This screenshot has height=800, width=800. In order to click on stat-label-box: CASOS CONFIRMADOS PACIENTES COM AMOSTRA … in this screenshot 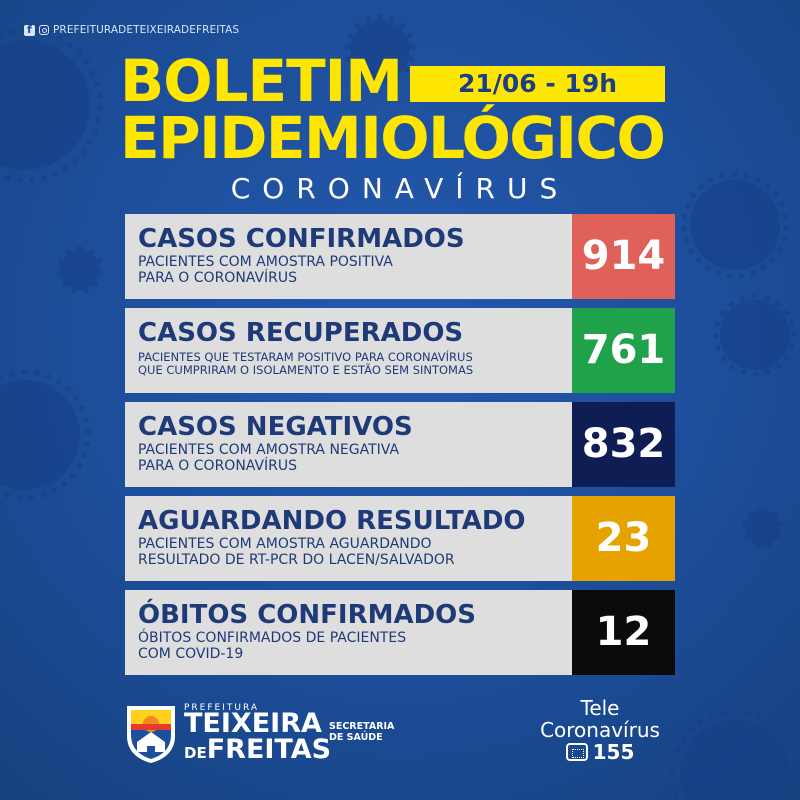, I will do `click(348, 256)`.